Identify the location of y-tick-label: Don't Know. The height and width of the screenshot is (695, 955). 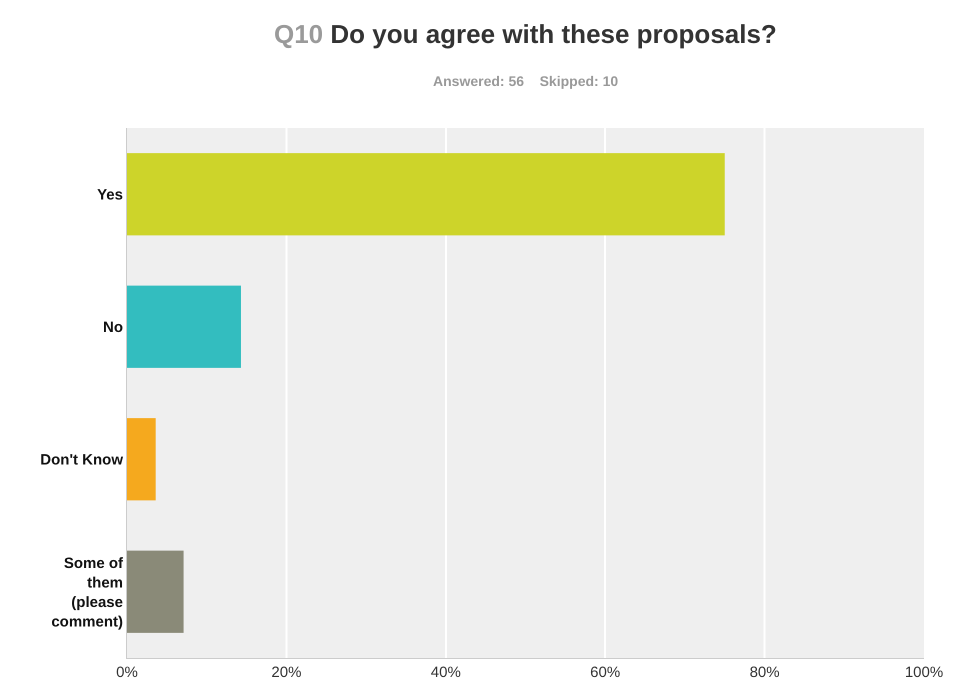
(82, 460).